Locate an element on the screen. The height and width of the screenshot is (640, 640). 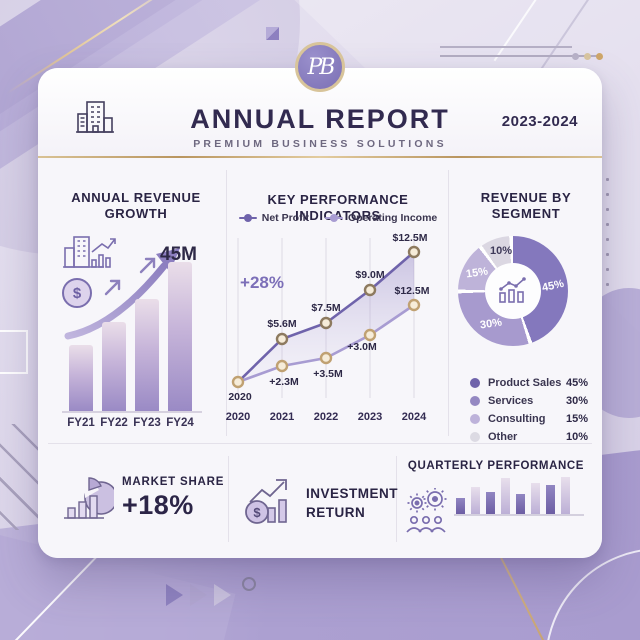
kpi-growth-annotation: +28% is located at coordinates (262, 282).